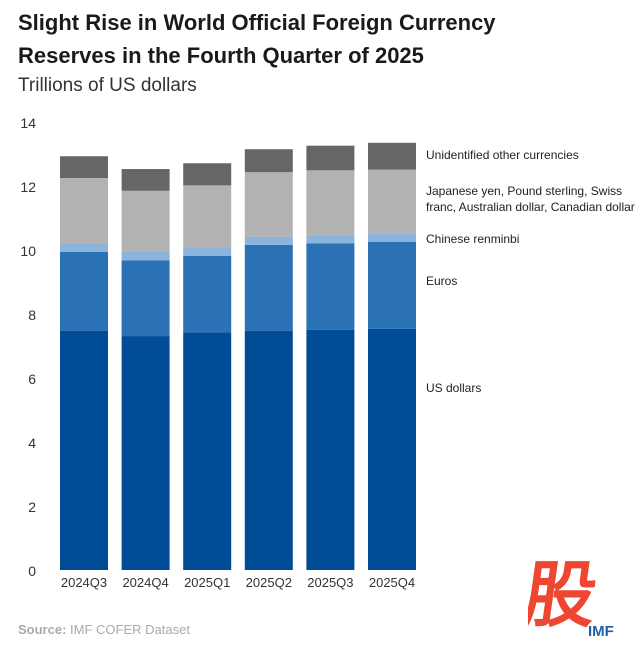  I want to click on watermark-logo-graphic: 股 IMF, so click(571, 597).